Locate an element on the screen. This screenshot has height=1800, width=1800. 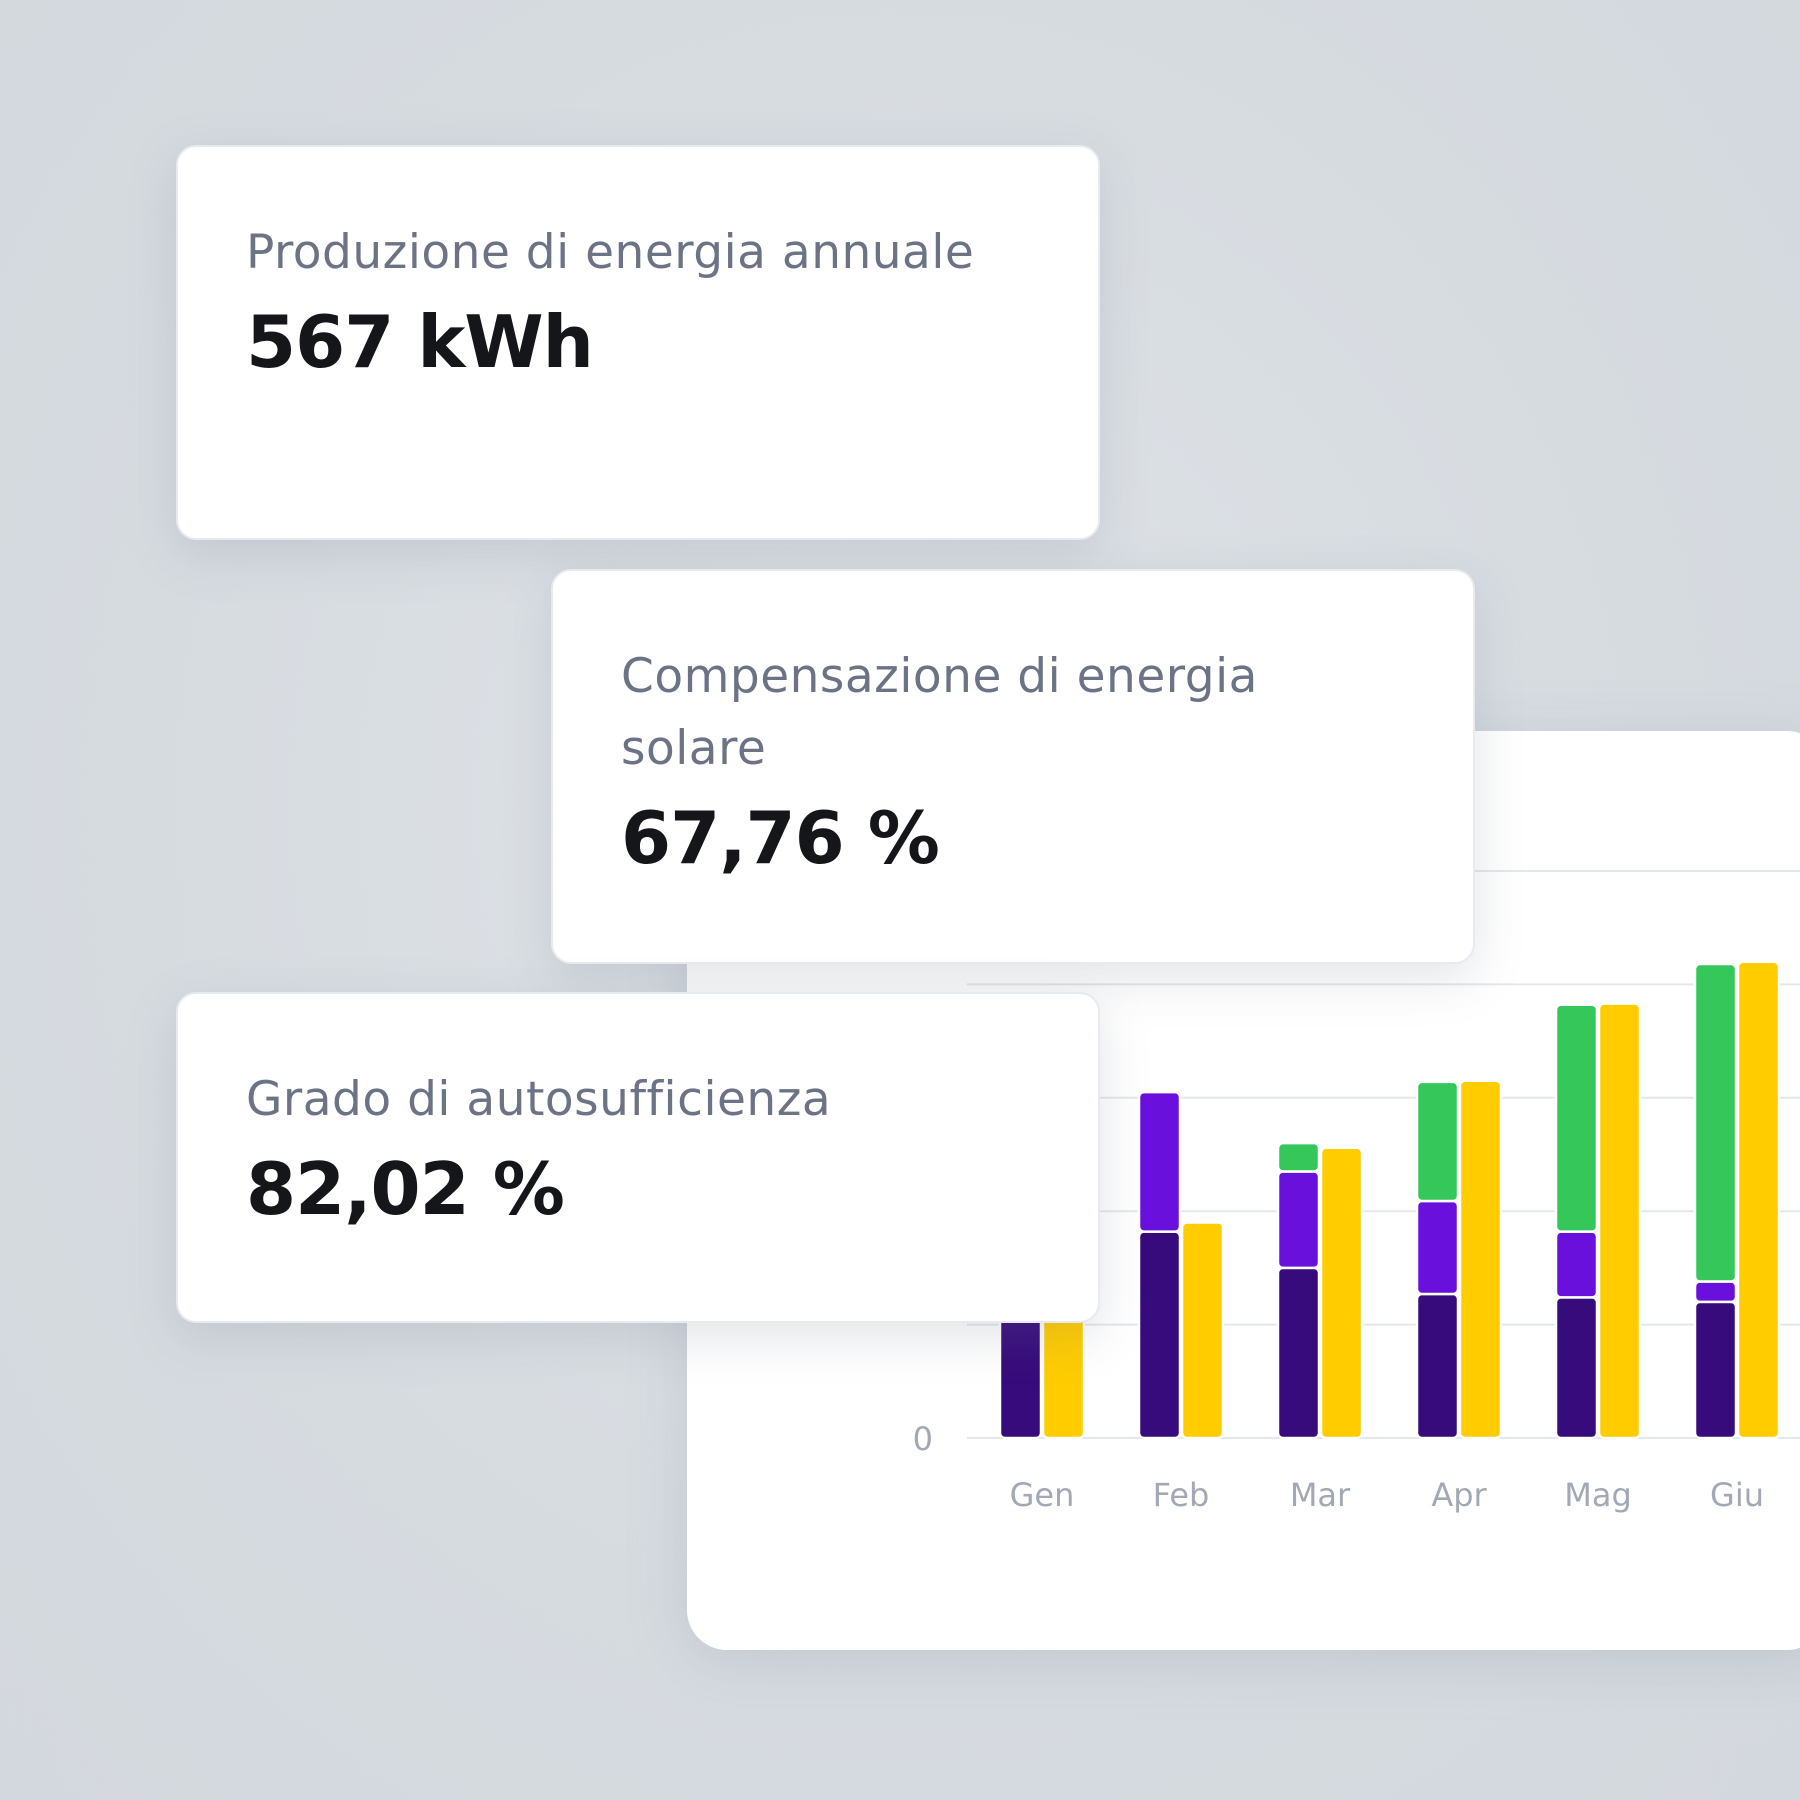
annual-energy-production-label: Produzione di energia annuale is located at coordinates (610, 252).